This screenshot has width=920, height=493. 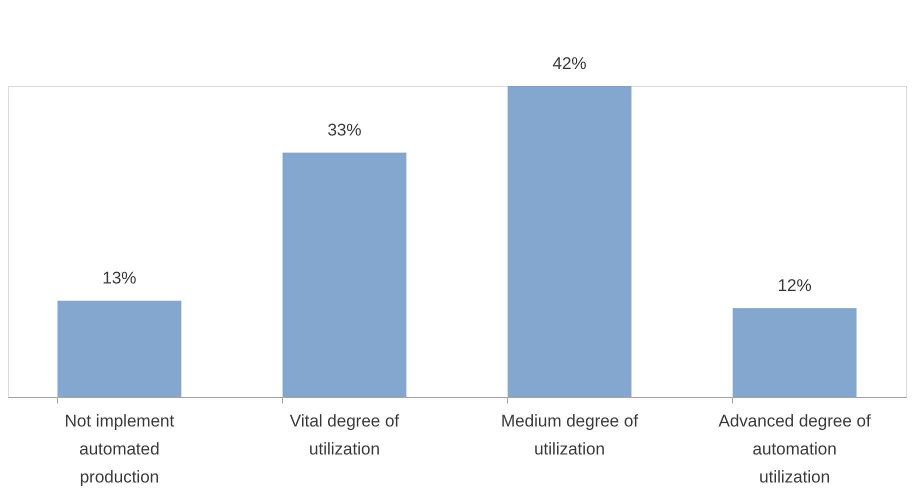 What do you see at coordinates (344, 130) in the screenshot?
I see `data-label: 33%` at bounding box center [344, 130].